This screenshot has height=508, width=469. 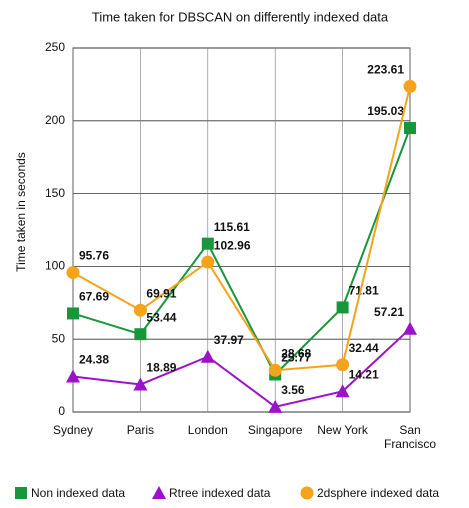 I want to click on data-label: 3.56, so click(x=293, y=390).